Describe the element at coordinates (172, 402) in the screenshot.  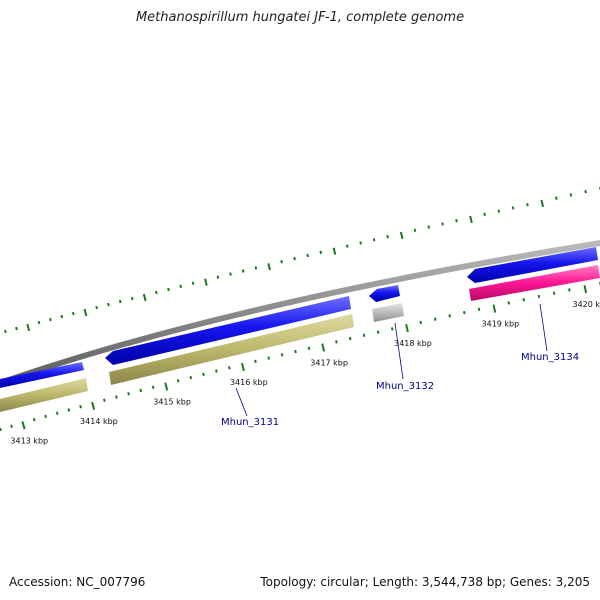
I see `tick-label: 3415 kbp` at that location.